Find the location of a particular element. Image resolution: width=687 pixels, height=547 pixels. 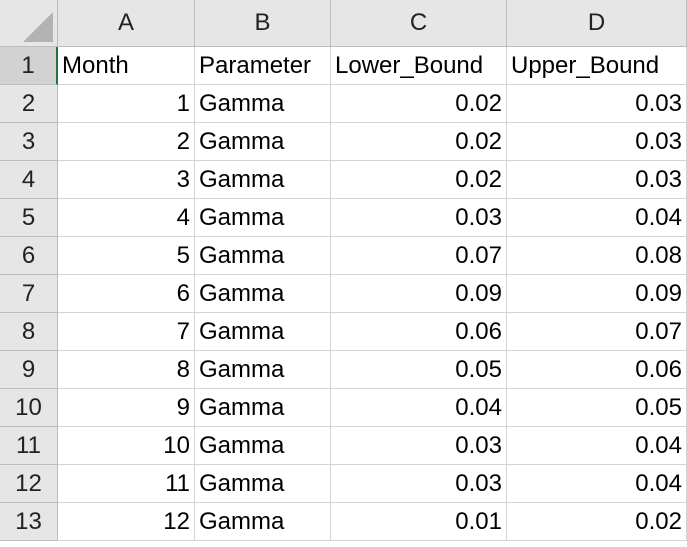

row-header-4: 4 is located at coordinates (29, 180).